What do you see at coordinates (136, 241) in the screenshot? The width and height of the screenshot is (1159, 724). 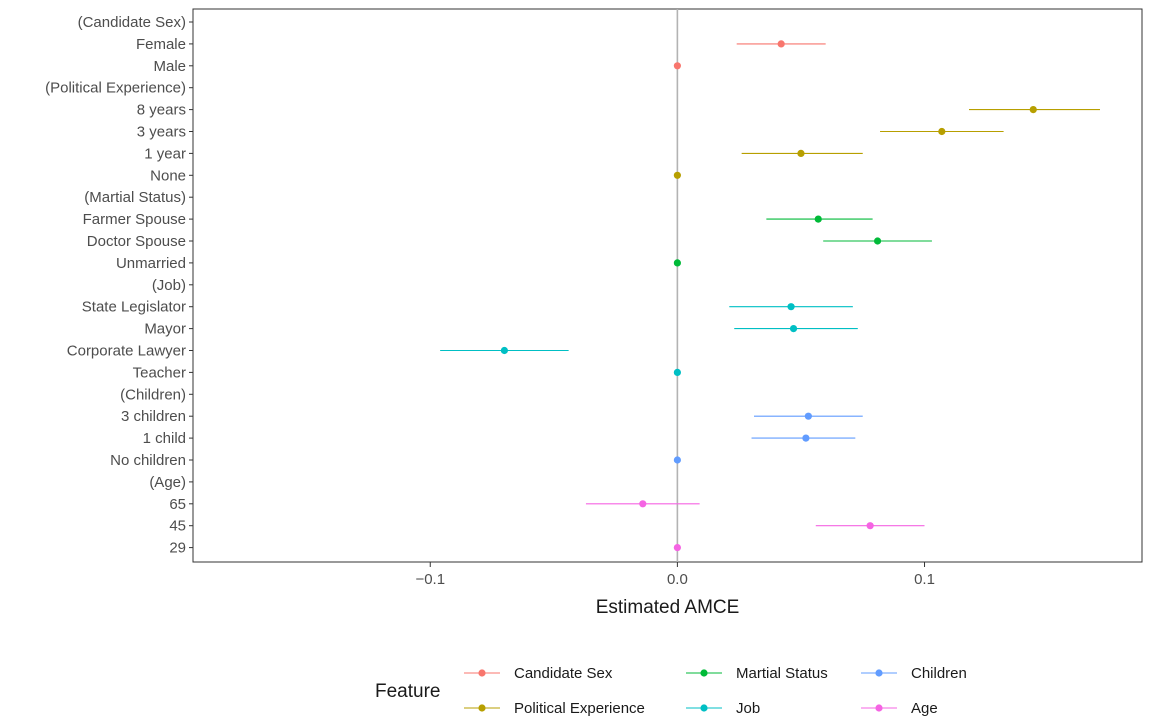 I see `y-tick-label: Doctor Spouse` at bounding box center [136, 241].